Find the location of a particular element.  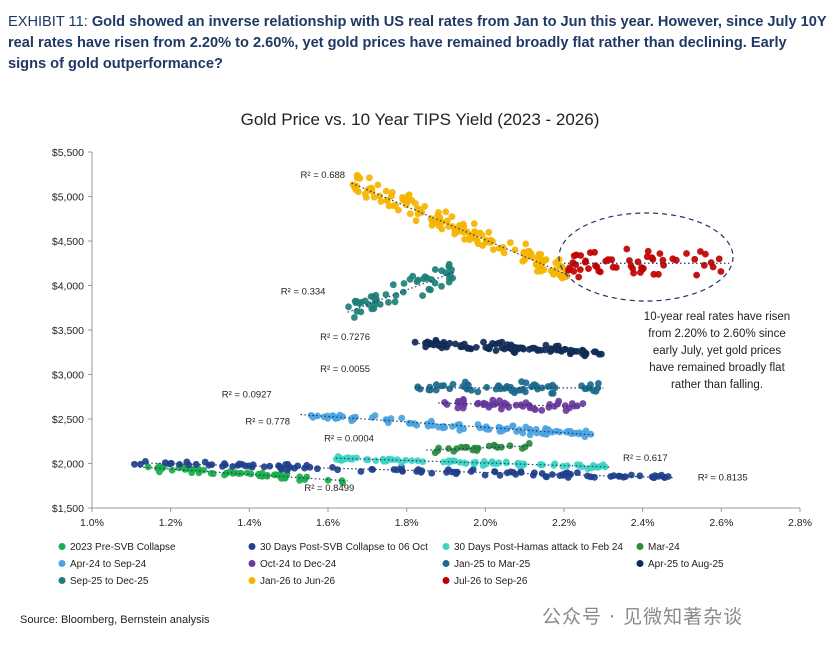

watermark: 公众号 · 见微知著杂谈 is located at coordinates (643, 617).